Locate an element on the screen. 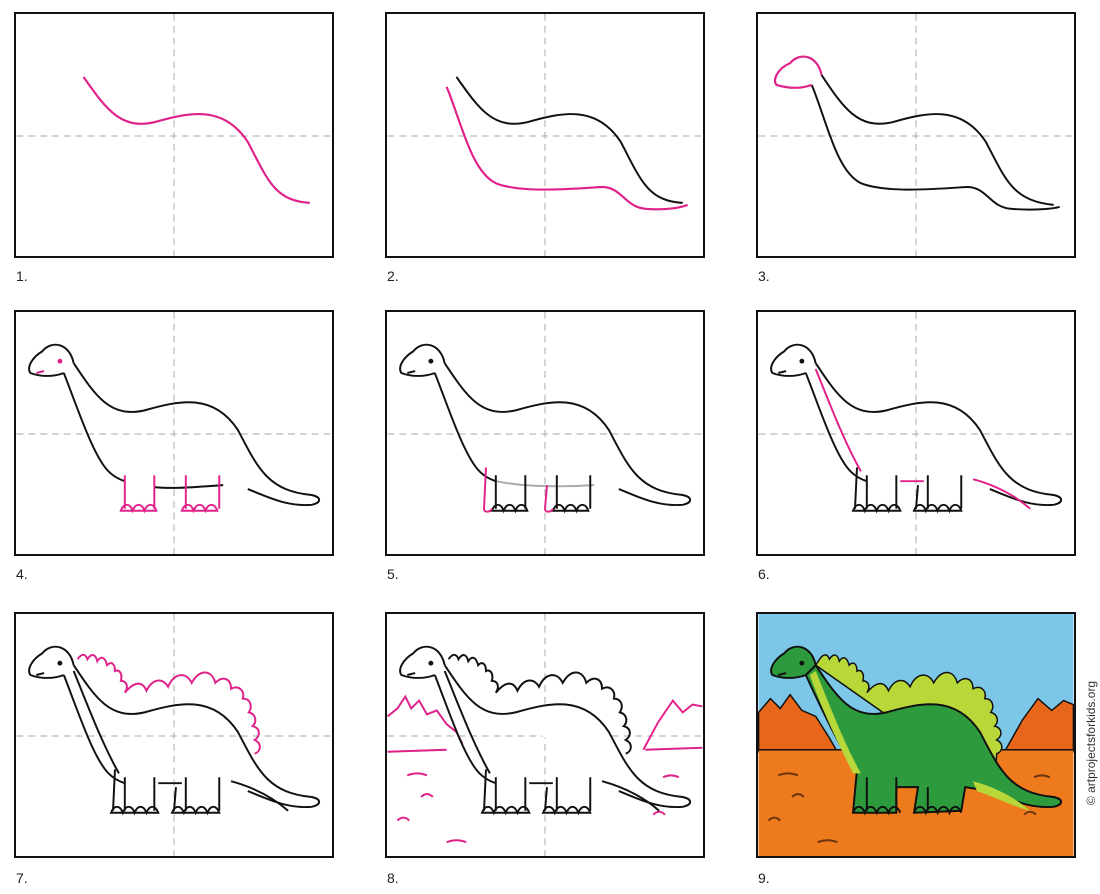  step-1-drawing is located at coordinates (174, 135).